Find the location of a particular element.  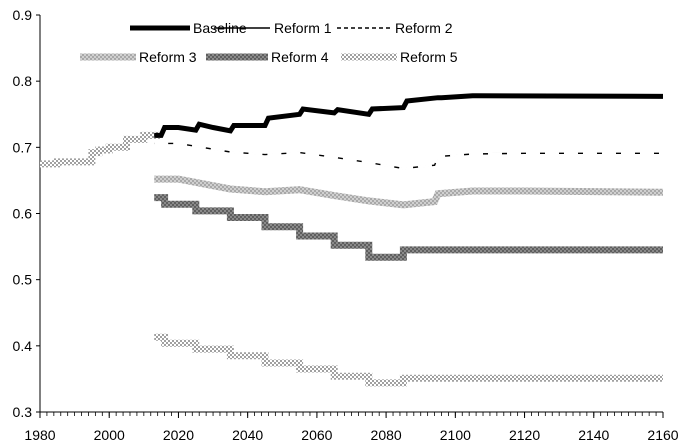

y-tick-label: 0.5 is located at coordinates (23, 280).